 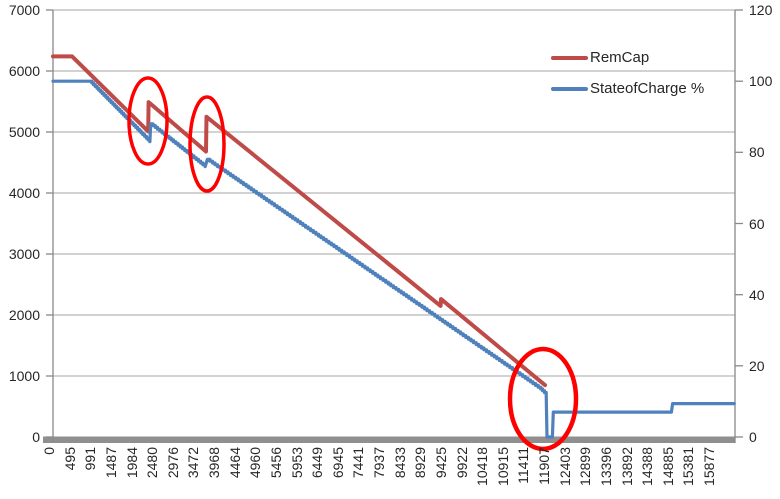 I want to click on x-tick-label: 1984, so click(x=132, y=463).